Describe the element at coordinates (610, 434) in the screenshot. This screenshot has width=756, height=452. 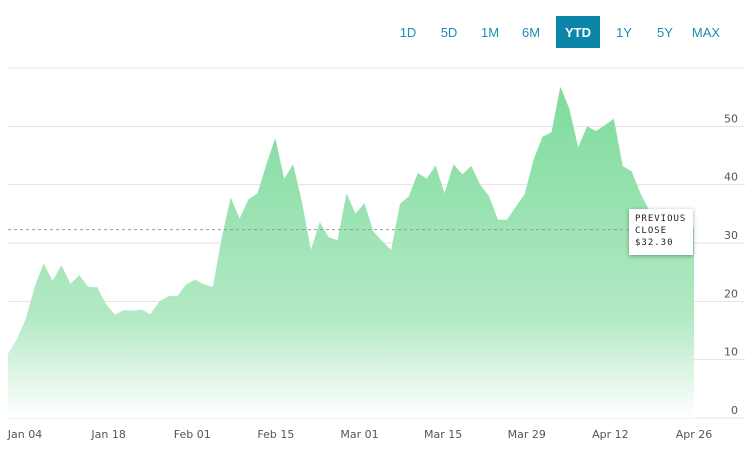
I see `x-tick-label: Apr 12` at that location.